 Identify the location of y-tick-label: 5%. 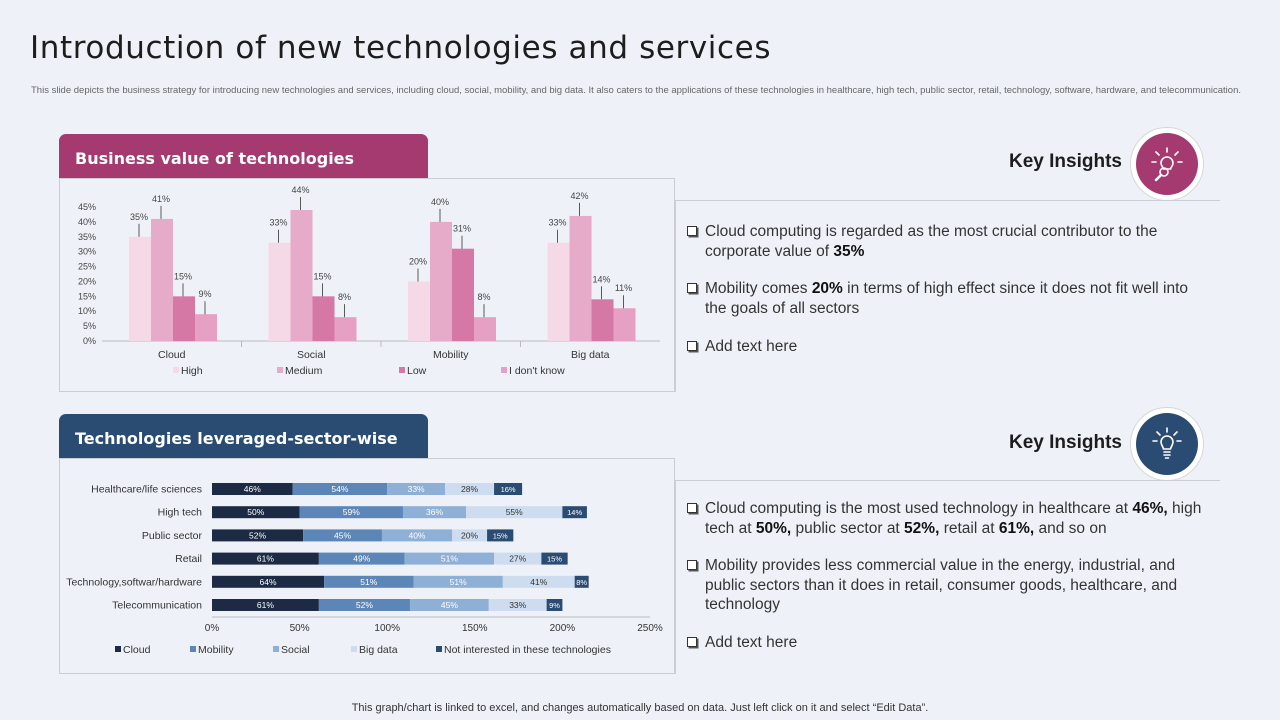
(89, 326).